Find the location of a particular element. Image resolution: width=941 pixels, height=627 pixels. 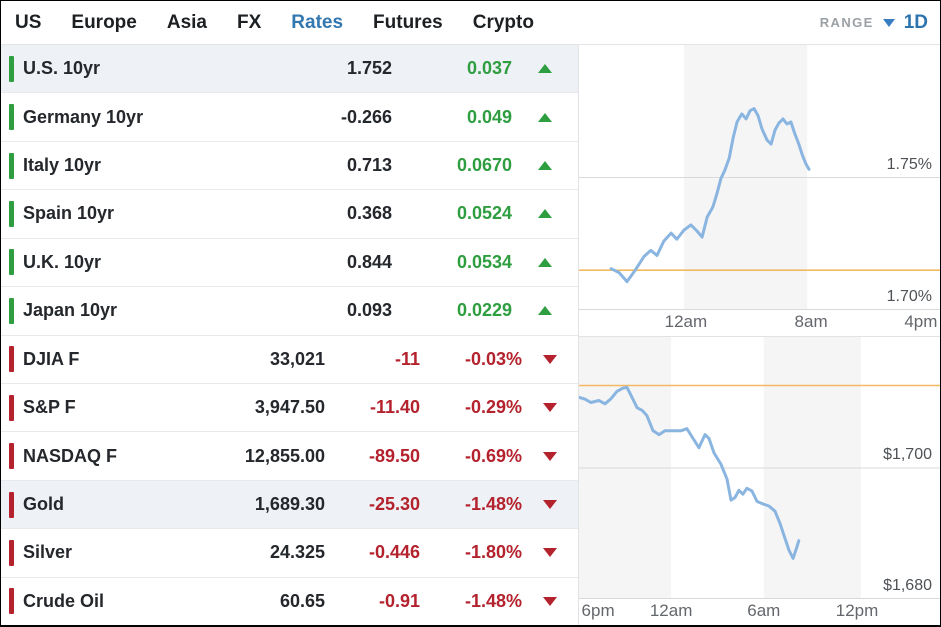

row-japan-10yr: Japan 10yr 0.093 0.0229 is located at coordinates (289, 311).